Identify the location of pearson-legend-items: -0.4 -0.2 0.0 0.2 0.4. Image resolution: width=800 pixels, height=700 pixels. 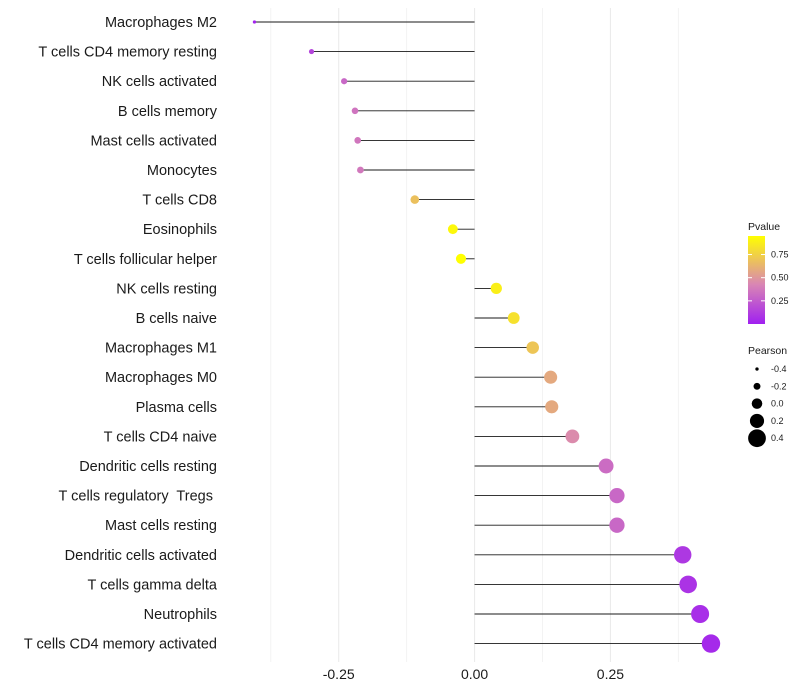
(767, 406).